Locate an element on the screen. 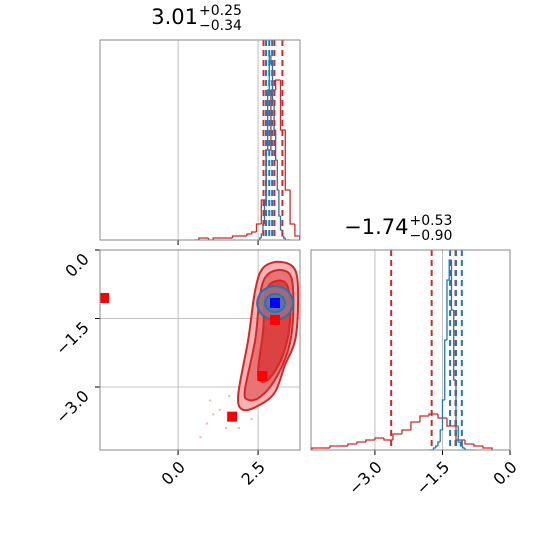 The image size is (550, 550). y-tick-label: −3.0 is located at coordinates (72, 406).